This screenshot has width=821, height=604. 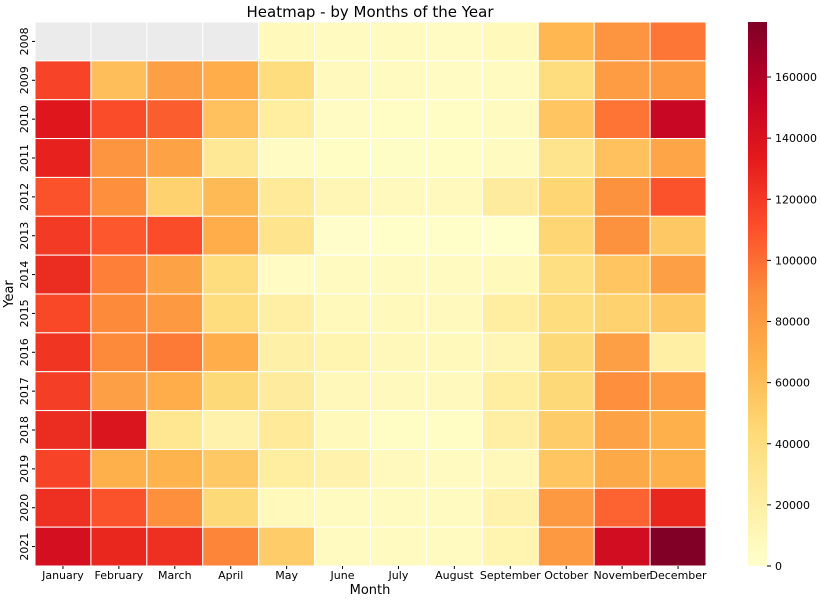 I want to click on x-tick-label: November, so click(x=623, y=575).